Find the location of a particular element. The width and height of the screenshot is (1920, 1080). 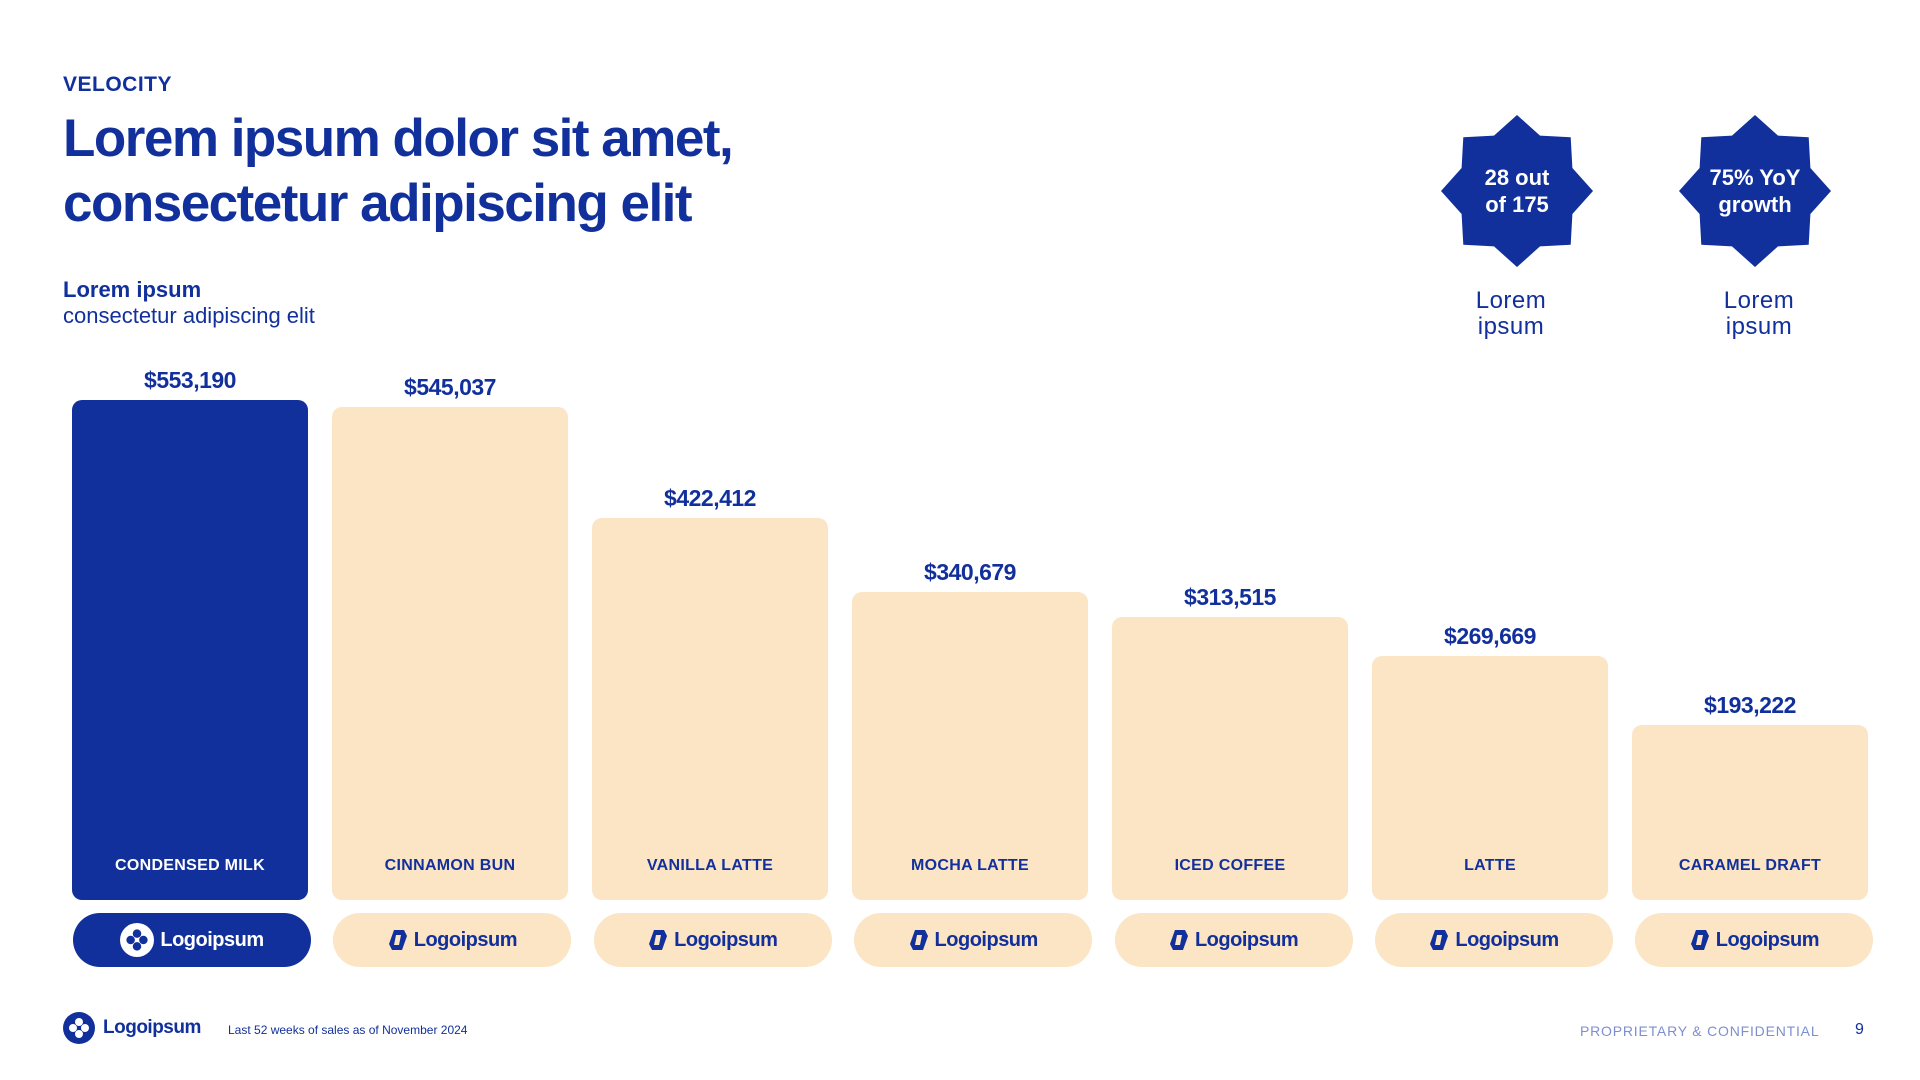

page-title-line-1: Lorem ipsum dolor sit amet, is located at coordinates (398, 138).